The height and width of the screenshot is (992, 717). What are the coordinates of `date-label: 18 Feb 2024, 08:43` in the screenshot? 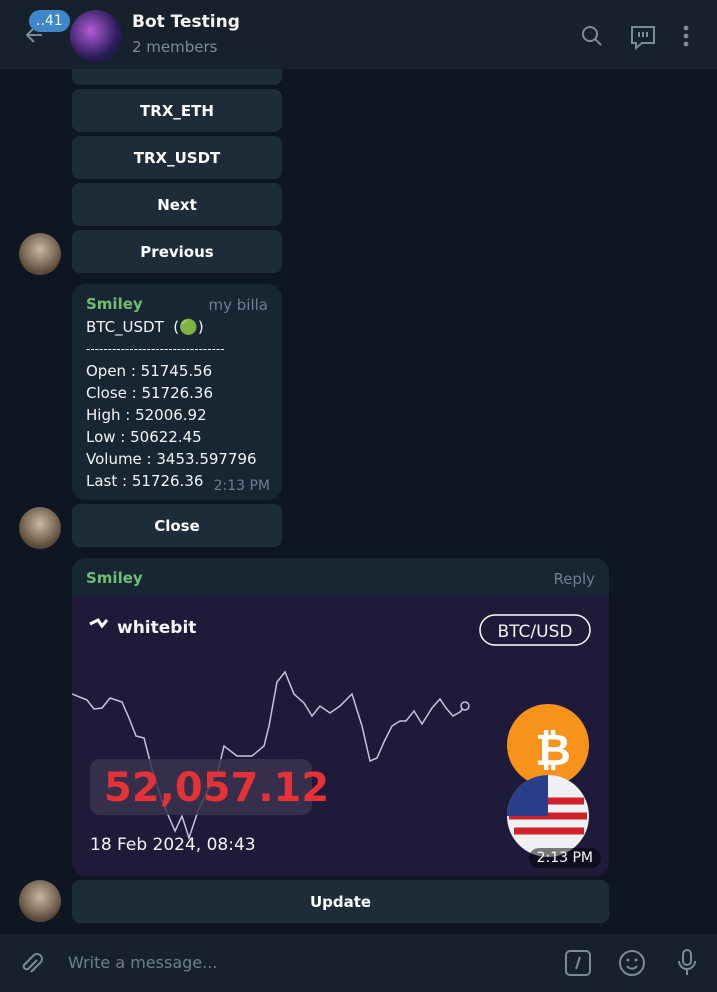 It's located at (173, 845).